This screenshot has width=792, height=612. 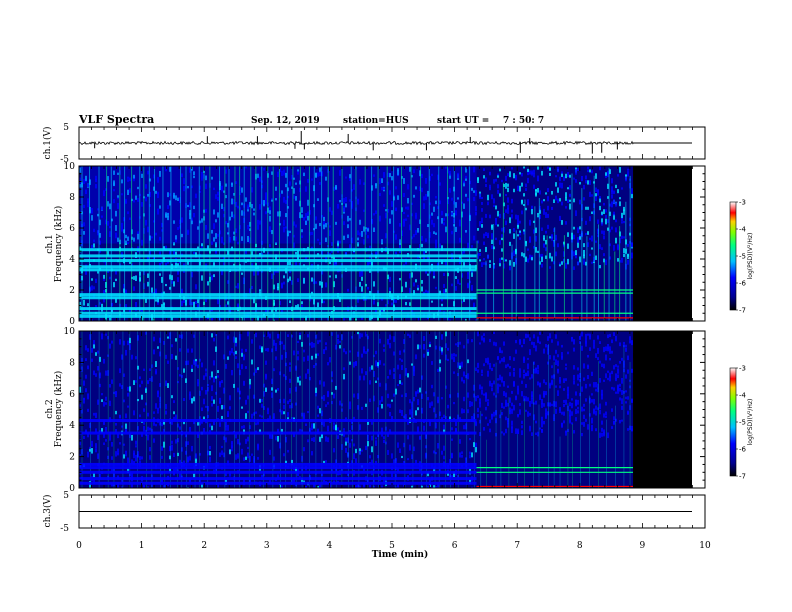 I want to click on colorbar-tick-label: -6, so click(x=743, y=284).